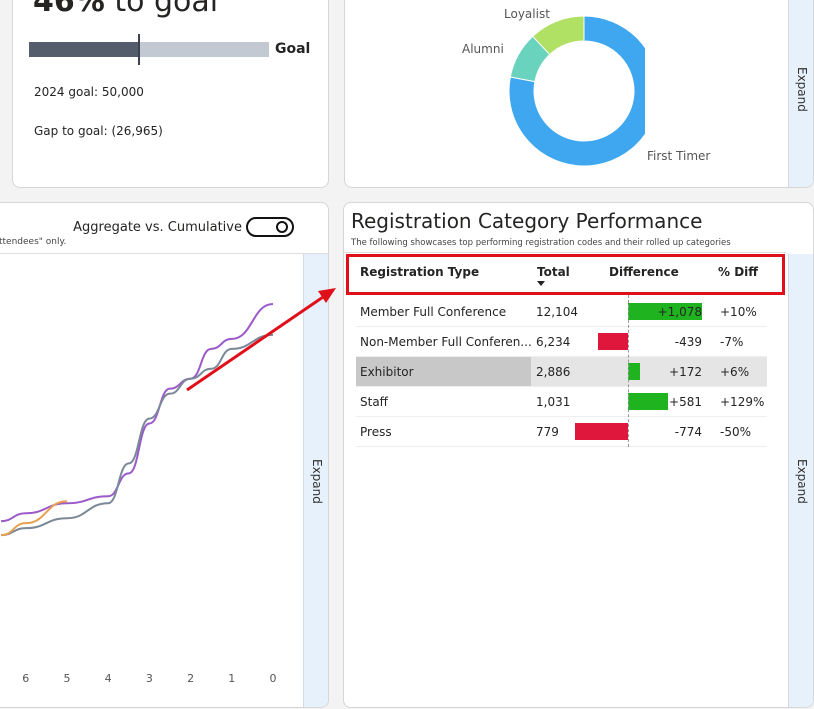 This screenshot has height=709, width=814. What do you see at coordinates (376, 432) in the screenshot?
I see `cell-type: Press` at bounding box center [376, 432].